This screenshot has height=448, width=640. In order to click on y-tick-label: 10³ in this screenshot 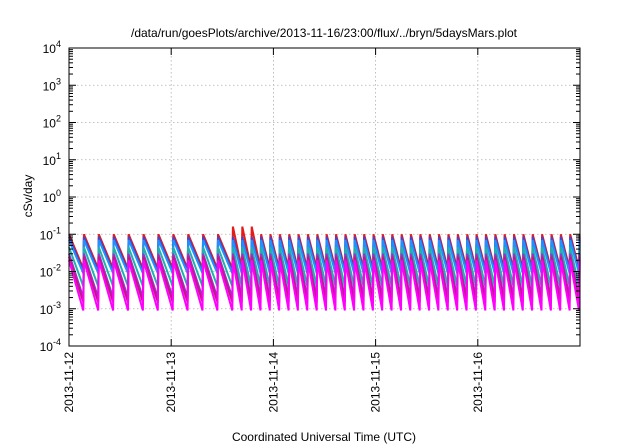, I will do `click(52, 84)`.